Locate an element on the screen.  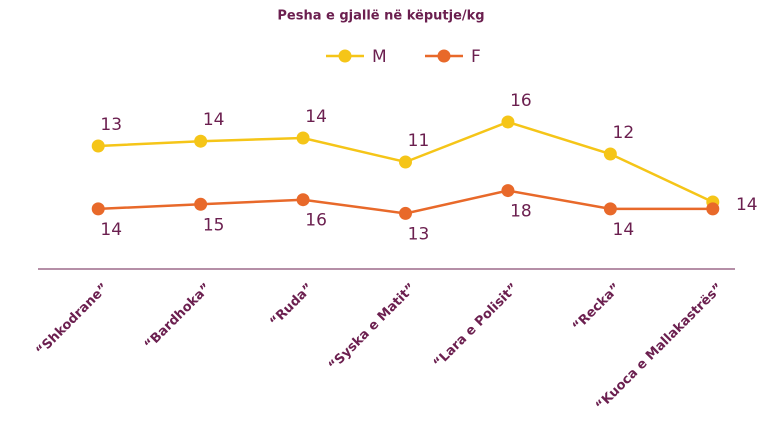
x-tick-label: “Ruda” is located at coordinates (291, 305).